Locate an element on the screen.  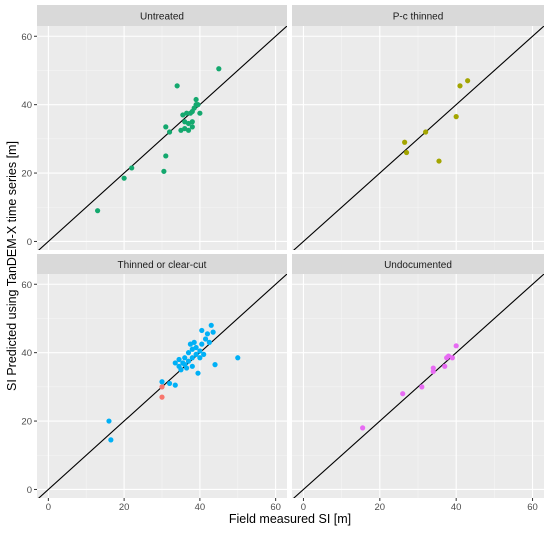
facet-title: P-c thinned is located at coordinates (418, 17).